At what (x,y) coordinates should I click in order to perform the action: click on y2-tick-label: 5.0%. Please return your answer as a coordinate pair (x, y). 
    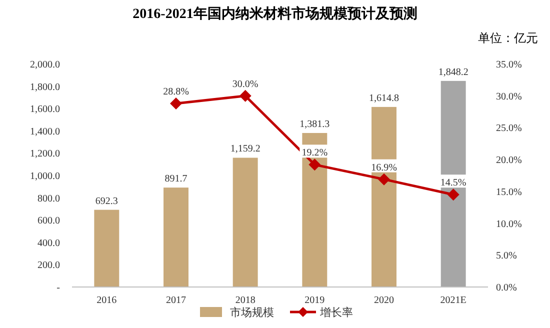
    Looking at the image, I should click on (506, 256).